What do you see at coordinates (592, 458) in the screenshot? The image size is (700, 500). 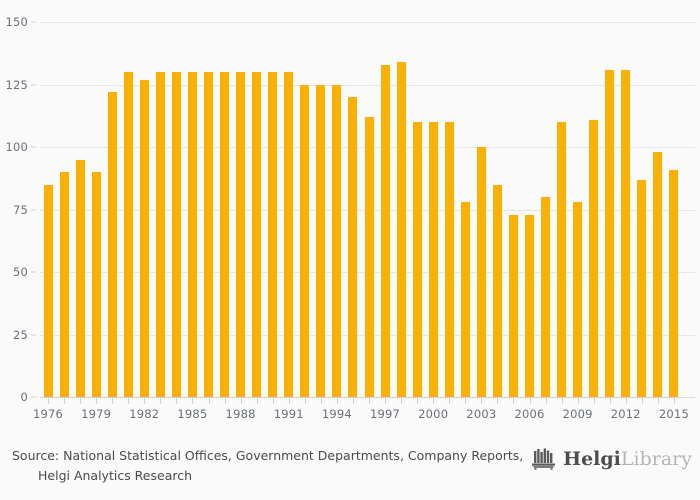 I see `logo-wordmark-primary: Helgi` at bounding box center [592, 458].